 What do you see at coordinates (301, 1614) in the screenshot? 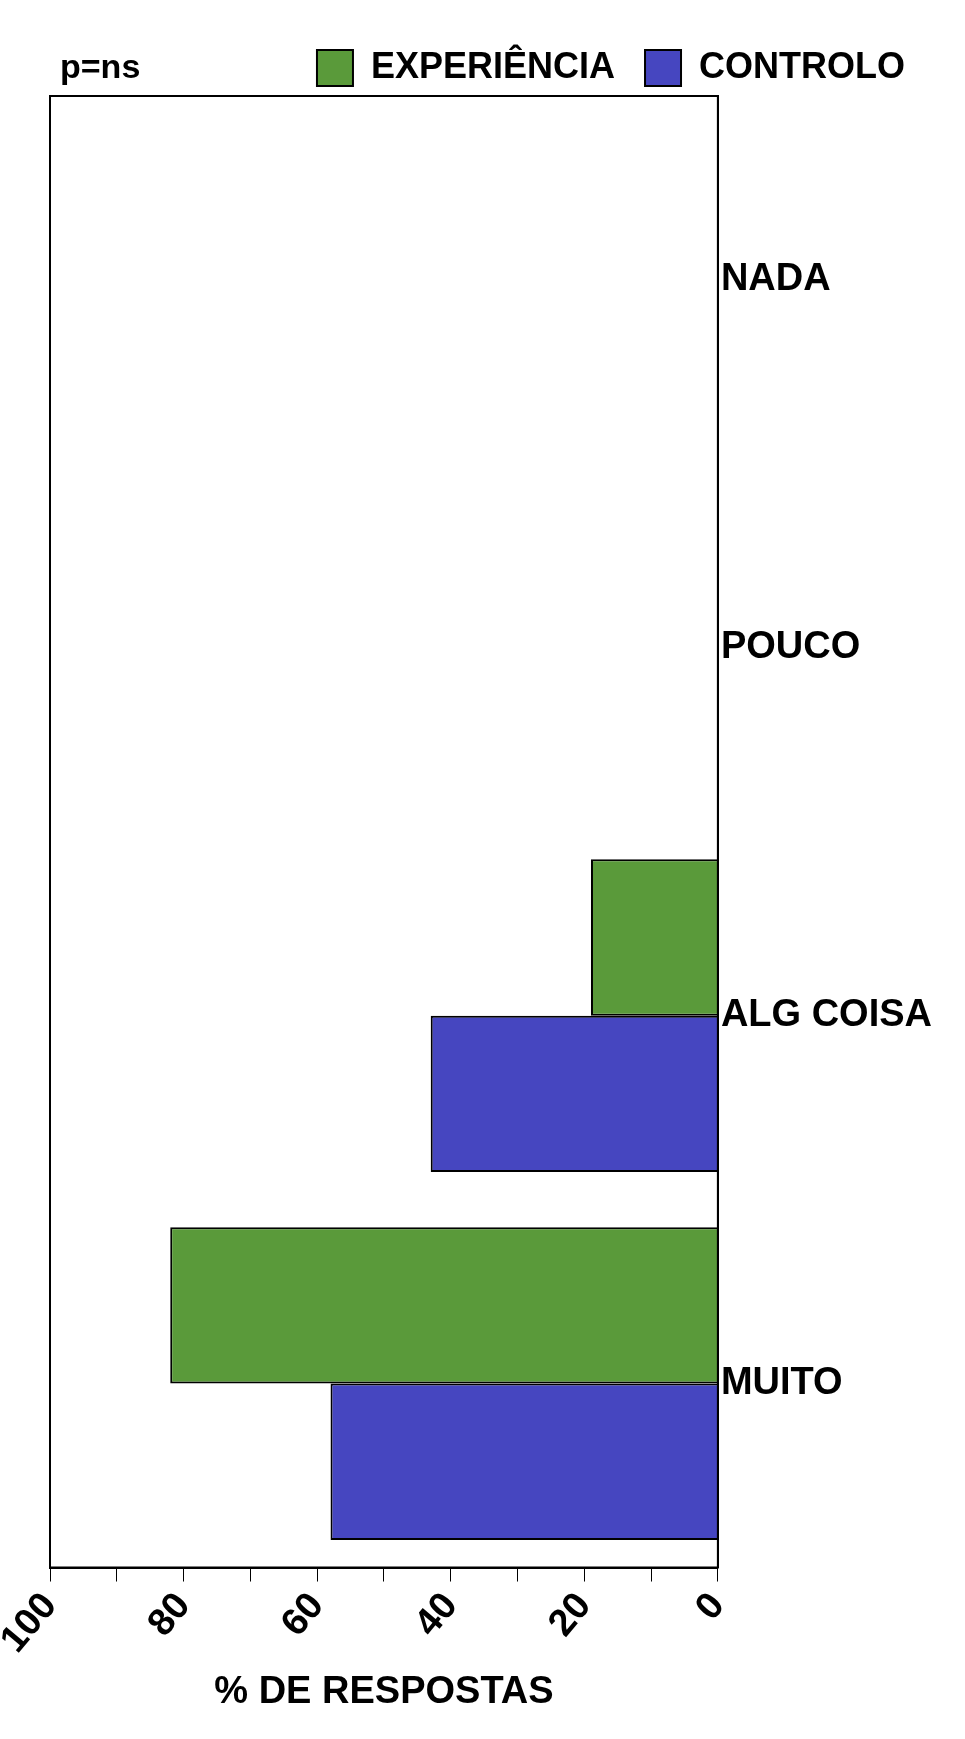
I see `x-tick-label: 60` at bounding box center [301, 1614].